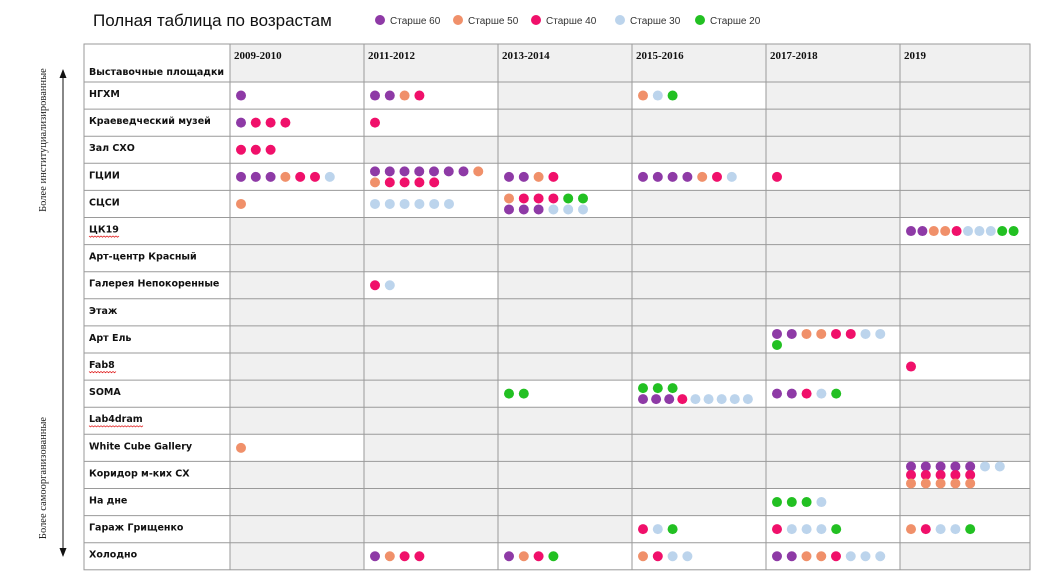 This screenshot has width=1044, height=585. Describe the element at coordinates (104, 202) in the screenshot. I see `venue-label: СЦСИ` at that location.